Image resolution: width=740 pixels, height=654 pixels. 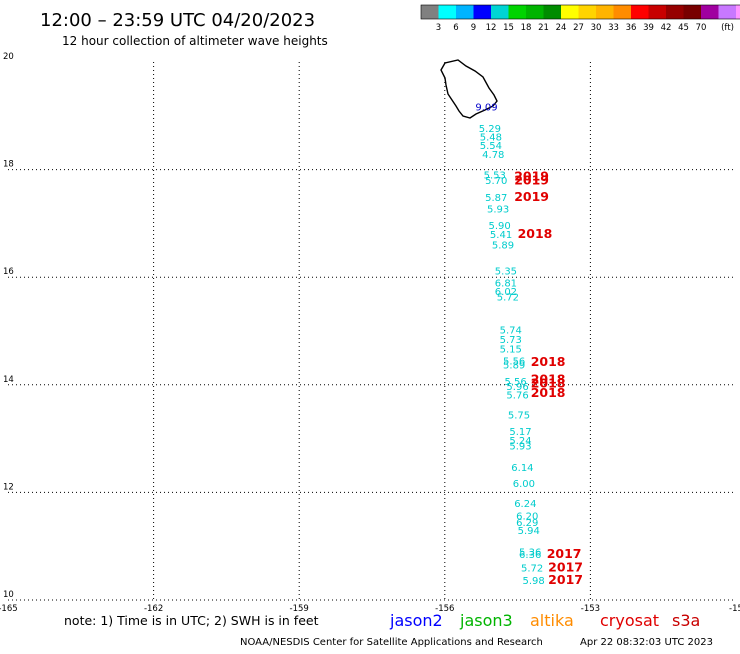 What do you see at coordinates (506, 272) in the screenshot?
I see `wave-height-value: 5.35` at bounding box center [506, 272].